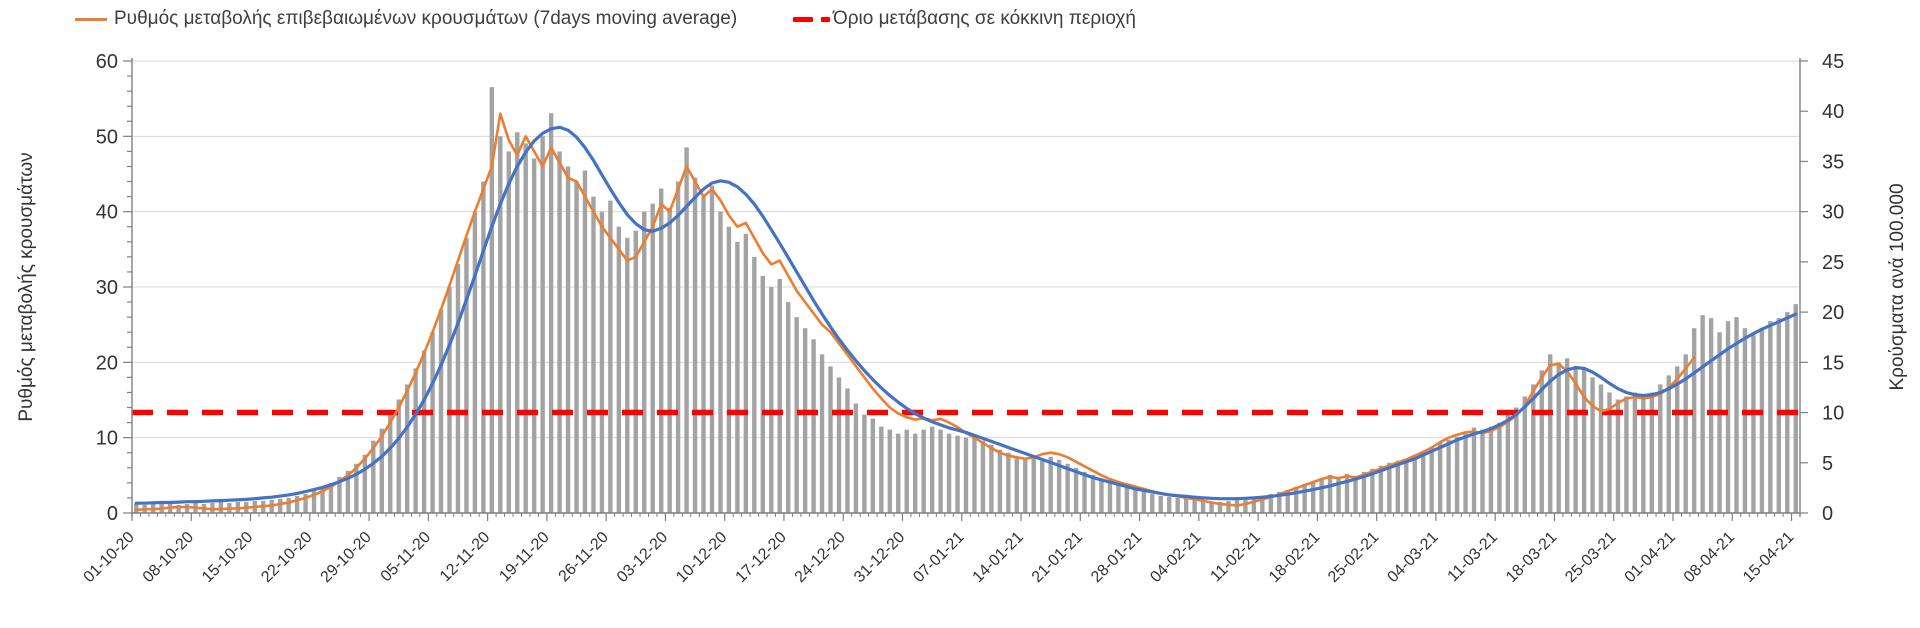  Describe the element at coordinates (107, 363) in the screenshot. I see `left-tick-label: 20` at that location.